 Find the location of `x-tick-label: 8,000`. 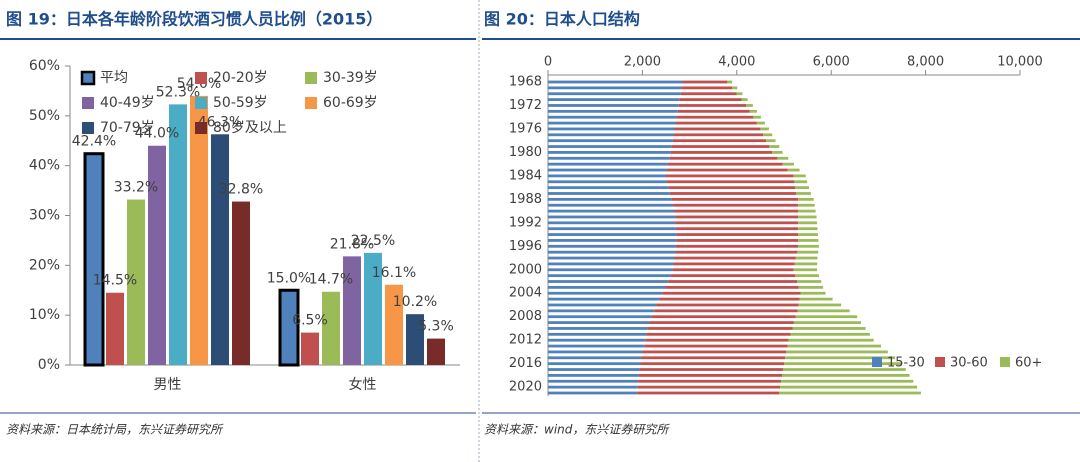

x-tick-label: 8,000 is located at coordinates (925, 62).